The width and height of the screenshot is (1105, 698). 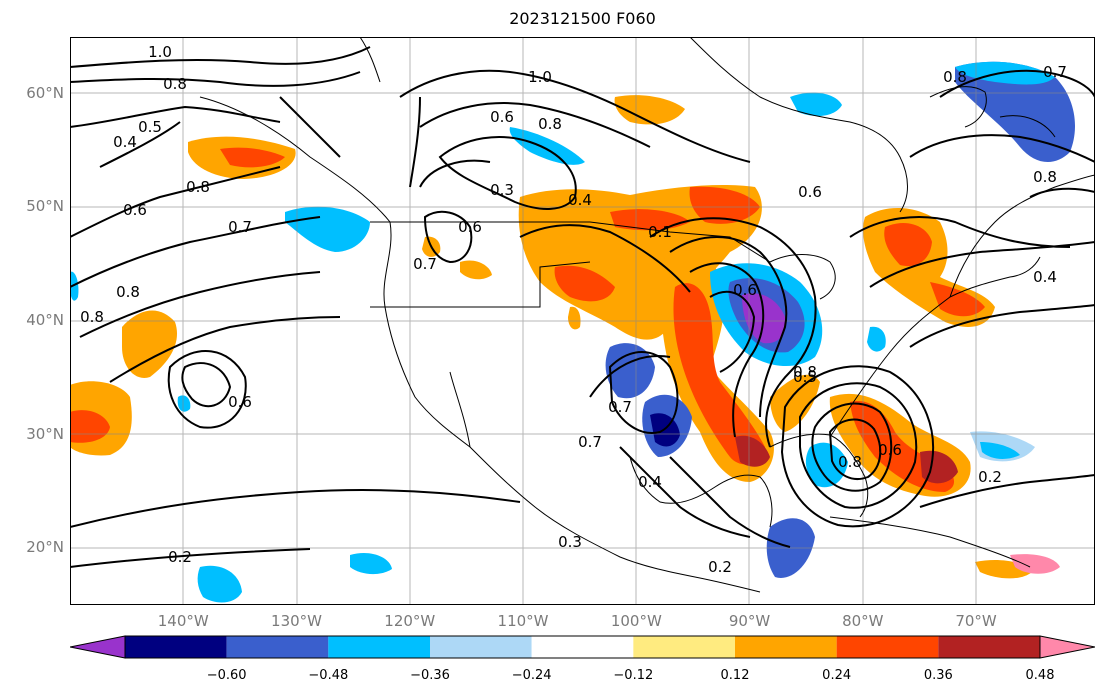 I want to click on colorbar-tick-label: 0.24, so click(x=837, y=675).